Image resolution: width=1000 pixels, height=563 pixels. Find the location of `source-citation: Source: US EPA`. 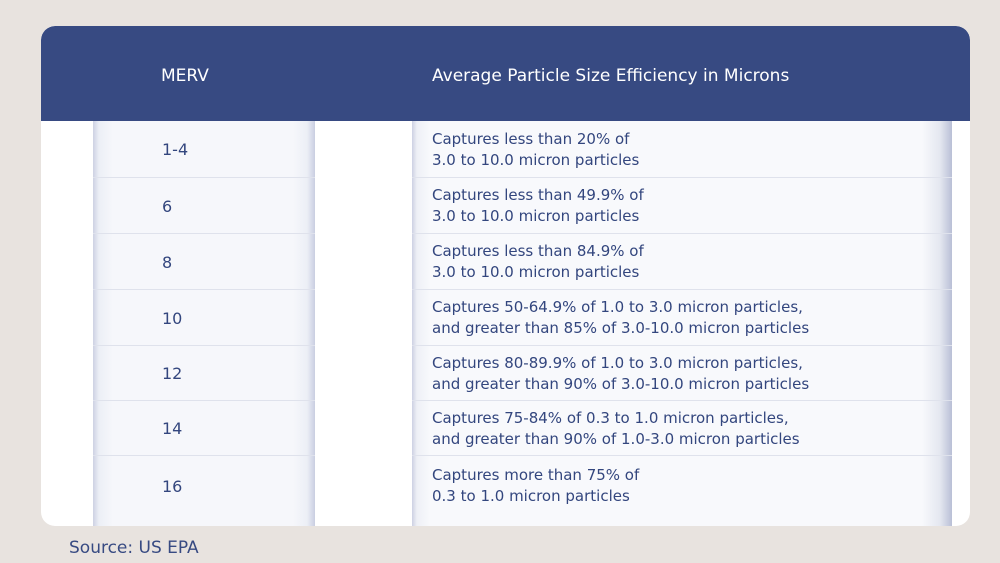

source-citation: Source: US EPA is located at coordinates (134, 548).